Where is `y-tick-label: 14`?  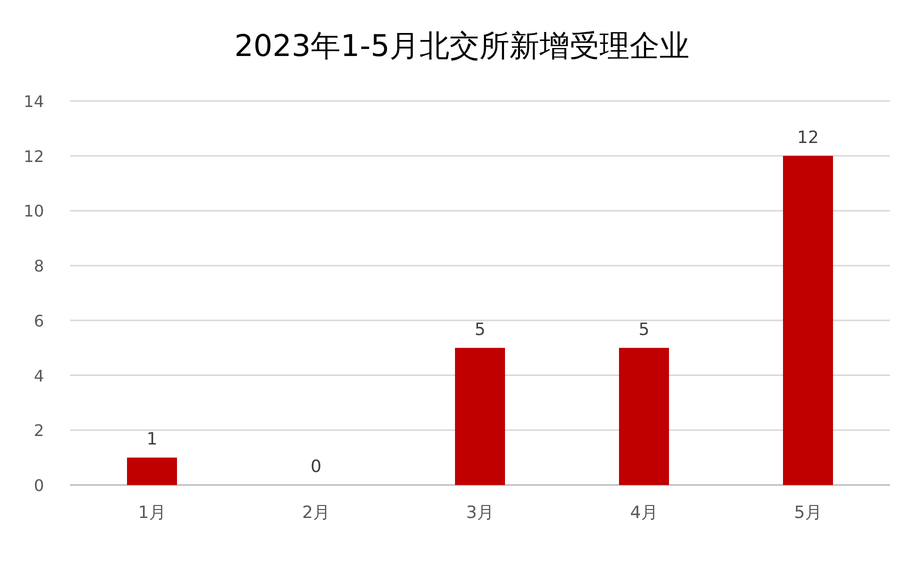 y-tick-label: 14 is located at coordinates (34, 101).